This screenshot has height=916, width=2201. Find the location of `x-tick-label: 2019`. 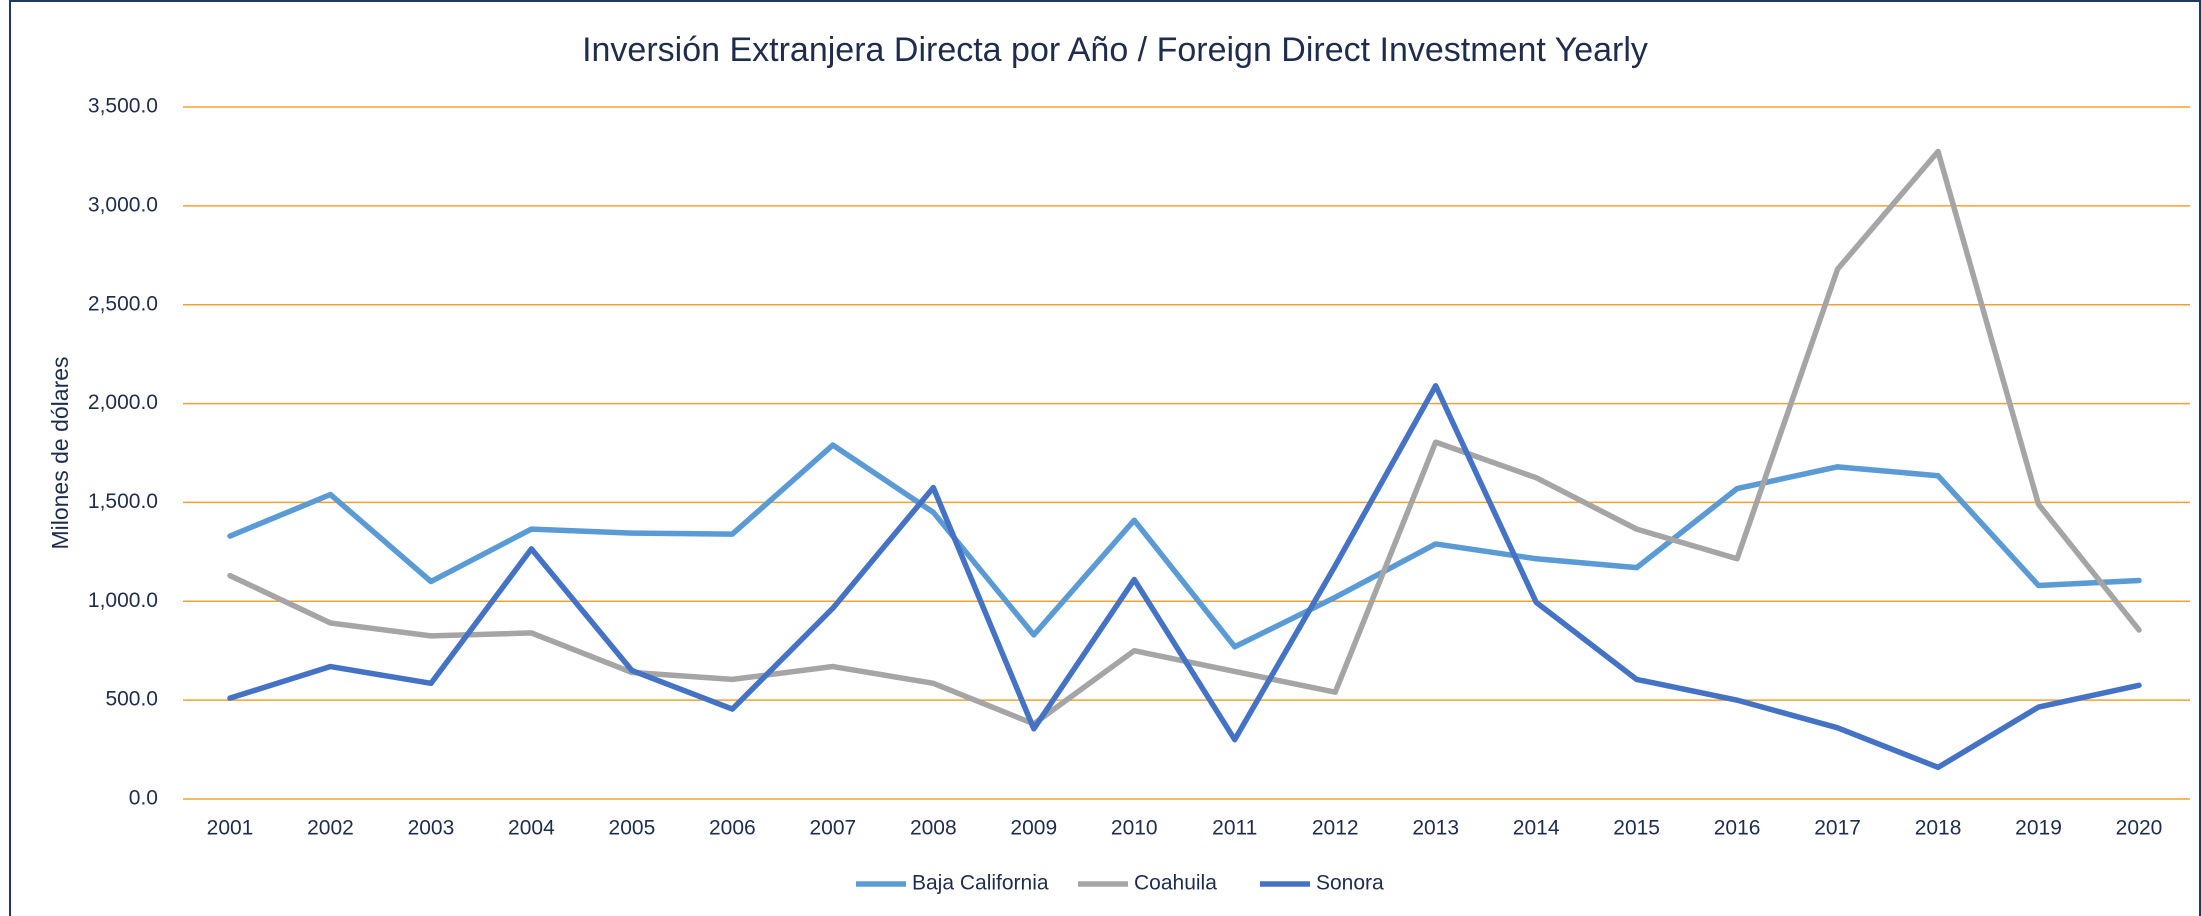

x-tick-label: 2019 is located at coordinates (2038, 828).